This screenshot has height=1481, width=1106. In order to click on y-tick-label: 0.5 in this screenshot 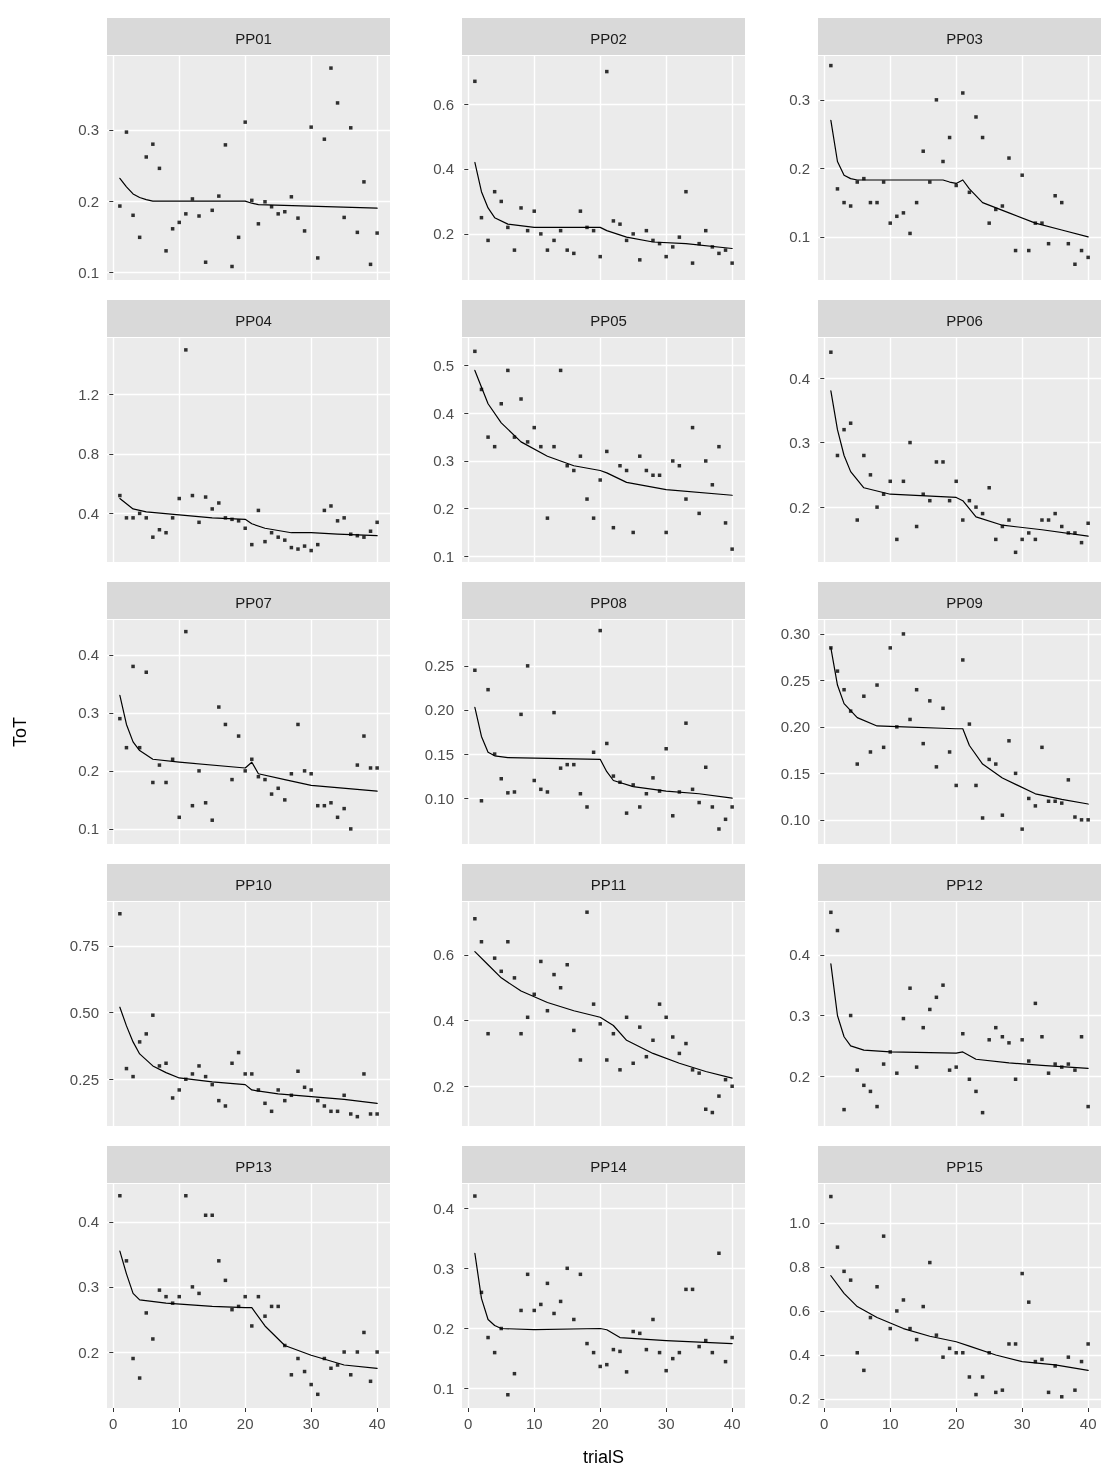, I will do `click(443, 366)`.